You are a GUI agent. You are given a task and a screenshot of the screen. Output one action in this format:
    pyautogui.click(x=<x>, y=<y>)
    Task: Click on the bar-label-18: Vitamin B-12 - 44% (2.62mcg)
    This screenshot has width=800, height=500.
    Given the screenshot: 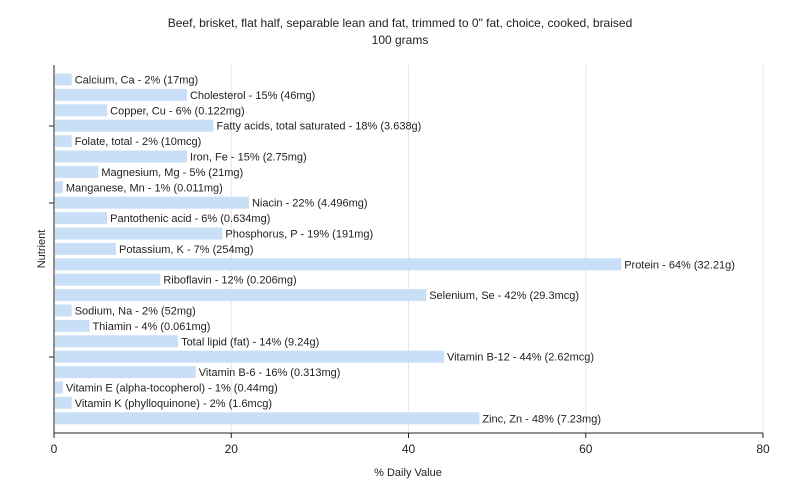 What is the action you would take?
    pyautogui.click(x=520, y=358)
    